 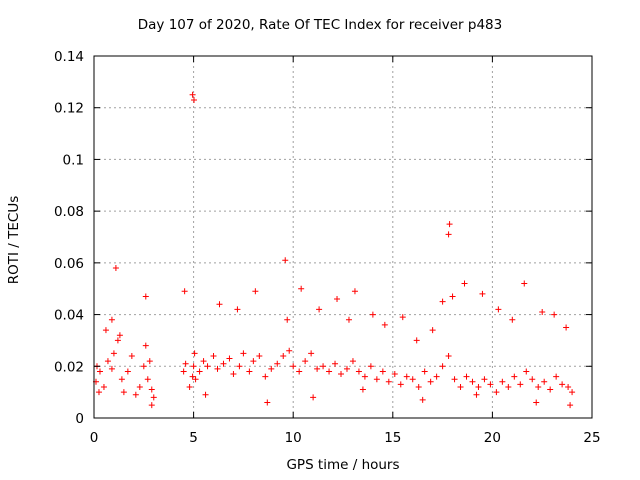 I want to click on x-tick-label: 5, so click(x=193, y=438).